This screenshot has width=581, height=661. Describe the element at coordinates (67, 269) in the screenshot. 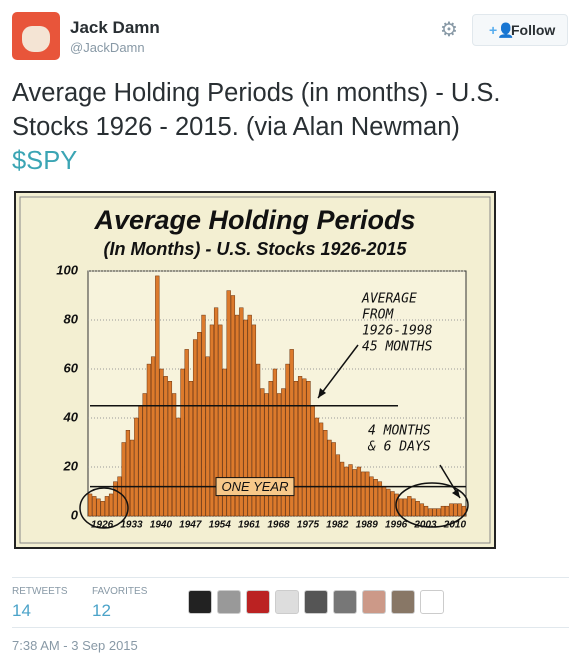

I see `y-tick-label: 100` at that location.